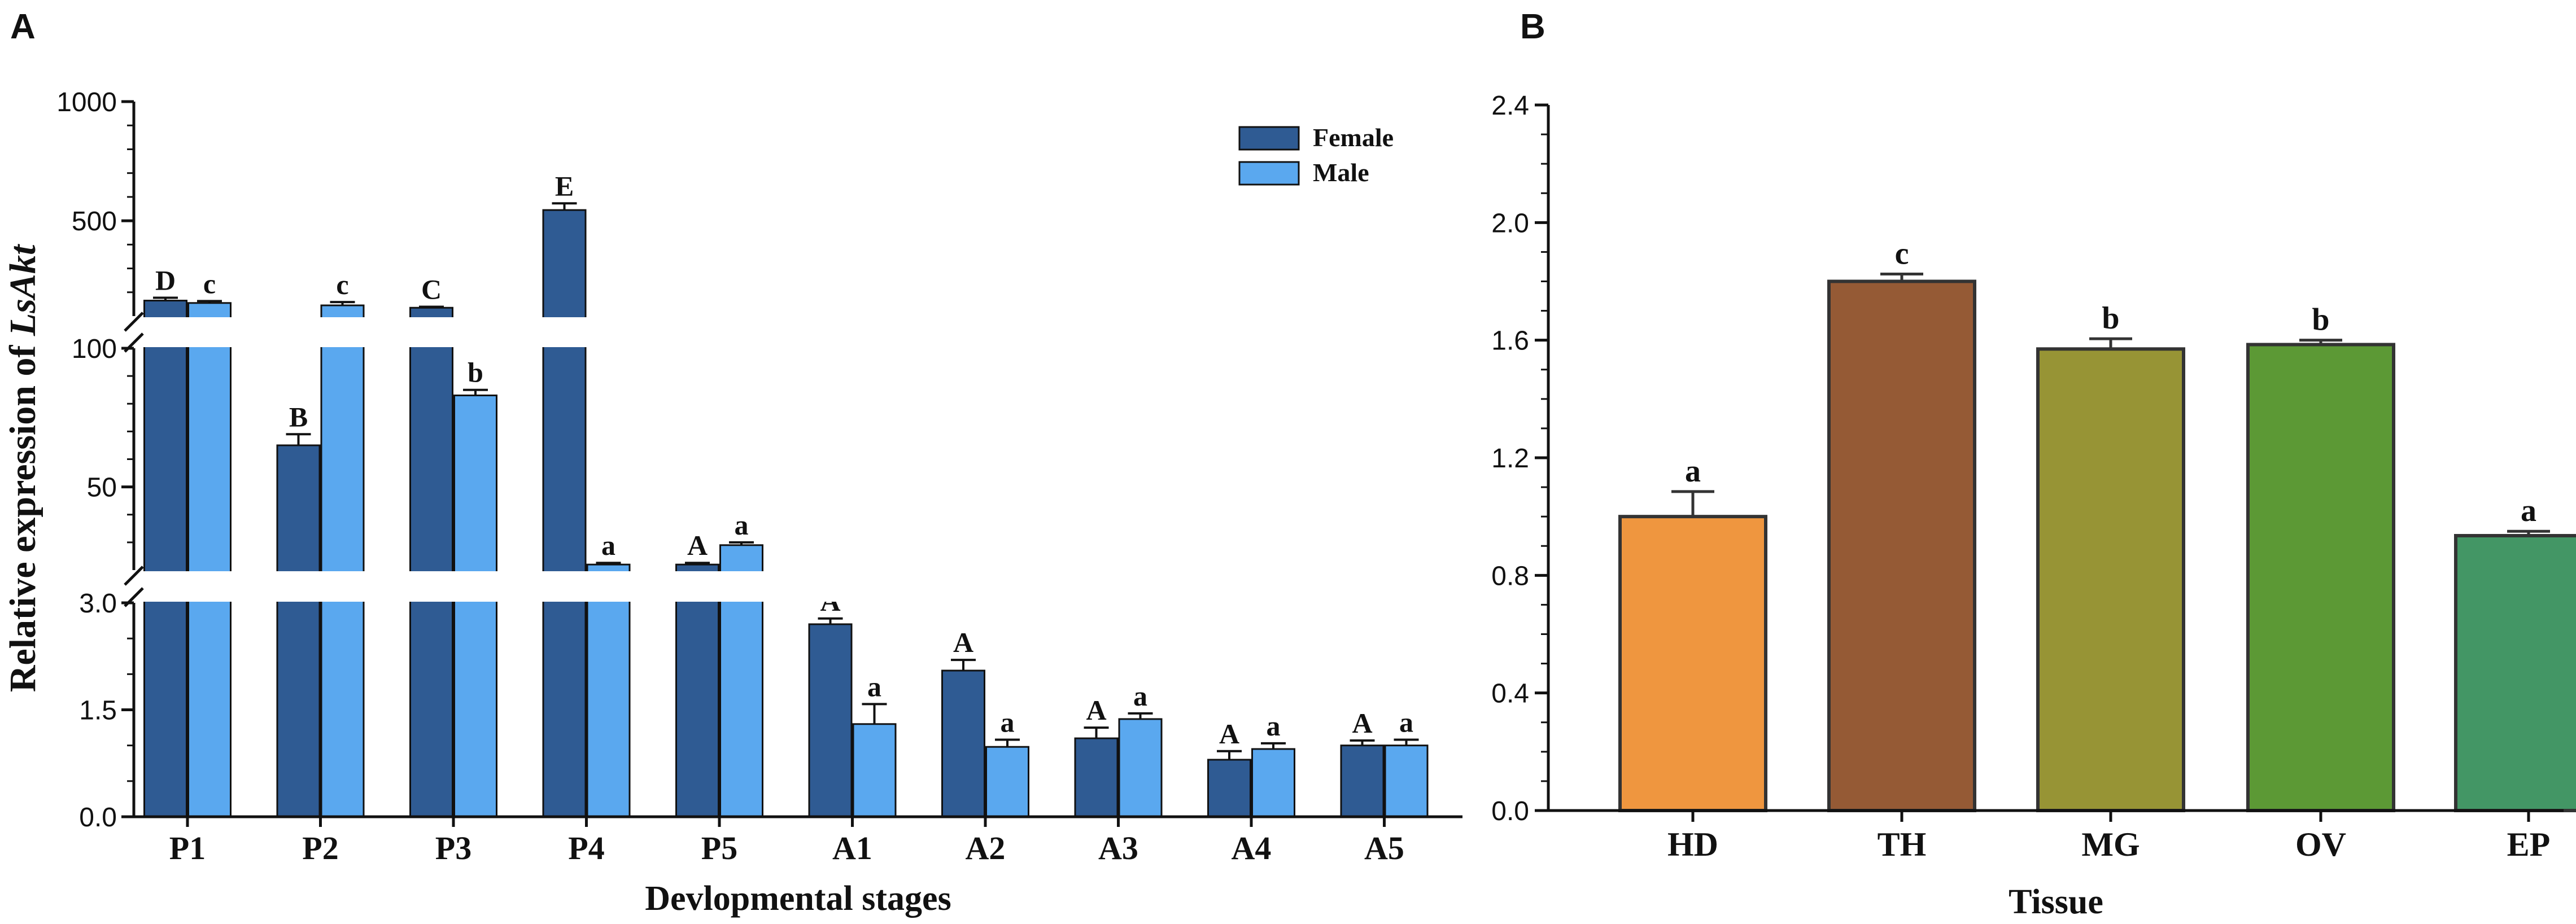 This screenshot has width=2576, height=924. Describe the element at coordinates (874, 770) in the screenshot. I see `bar-male-A1` at that location.